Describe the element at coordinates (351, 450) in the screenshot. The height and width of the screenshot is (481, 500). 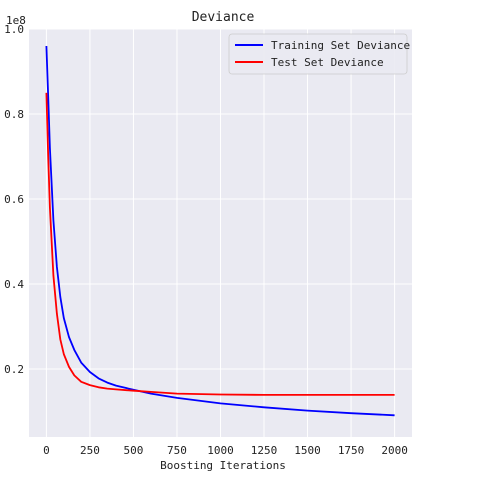
I see `x-tick-label: 1750` at that location.